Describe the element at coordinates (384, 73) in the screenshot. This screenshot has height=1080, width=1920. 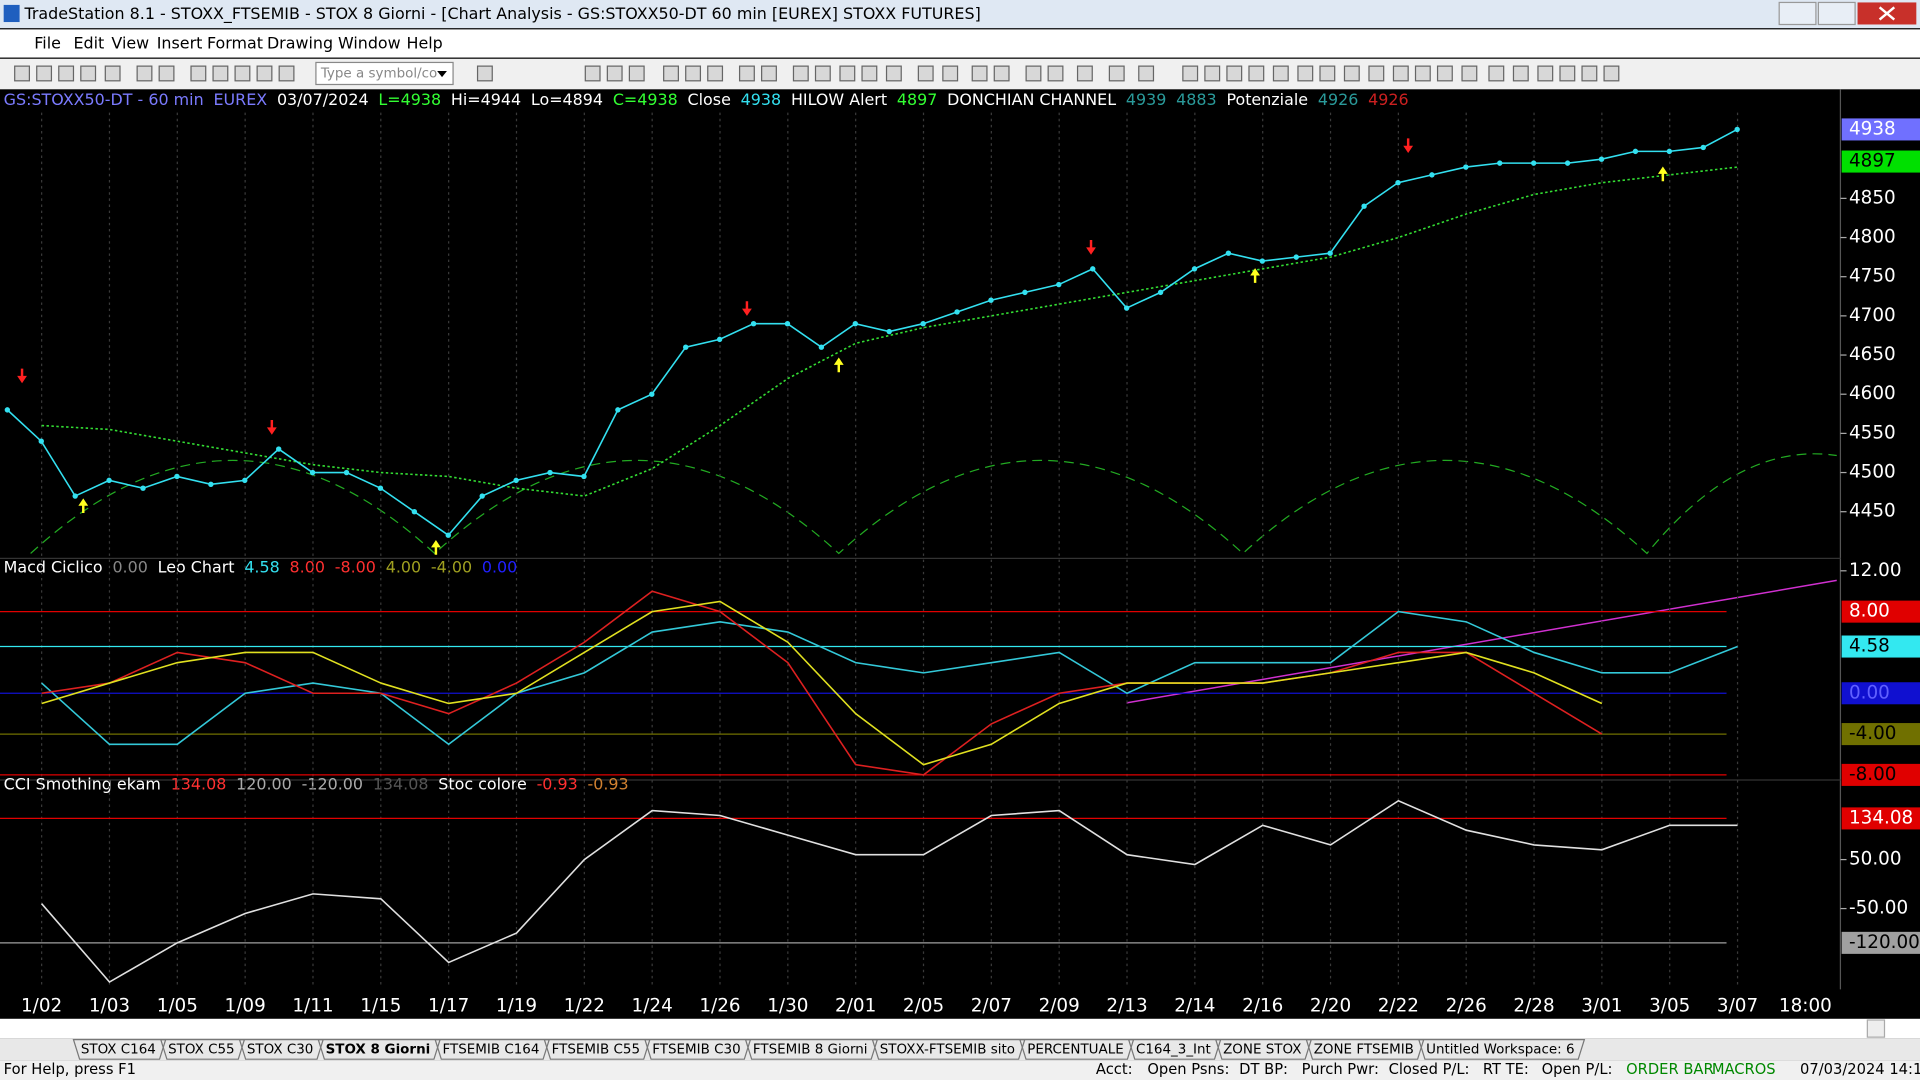
I see `symbol-input` at that location.